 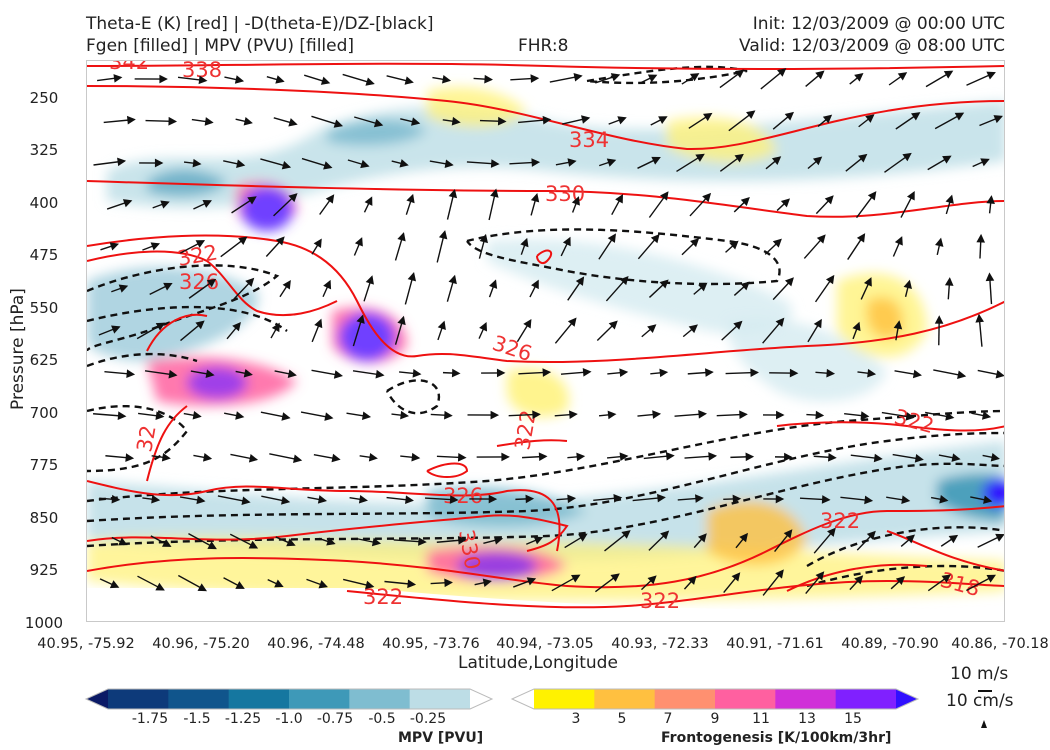 What do you see at coordinates (316, 644) in the screenshot?
I see `x-tick-label: 40.96, -74.48` at bounding box center [316, 644].